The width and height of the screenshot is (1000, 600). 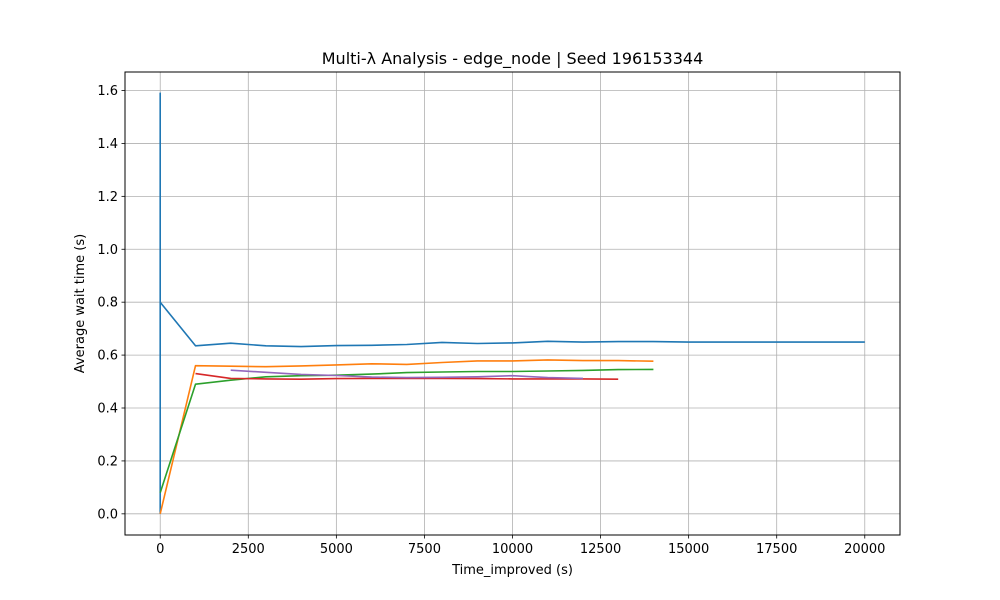 I want to click on x-tick-label: 5000, so click(x=336, y=549).